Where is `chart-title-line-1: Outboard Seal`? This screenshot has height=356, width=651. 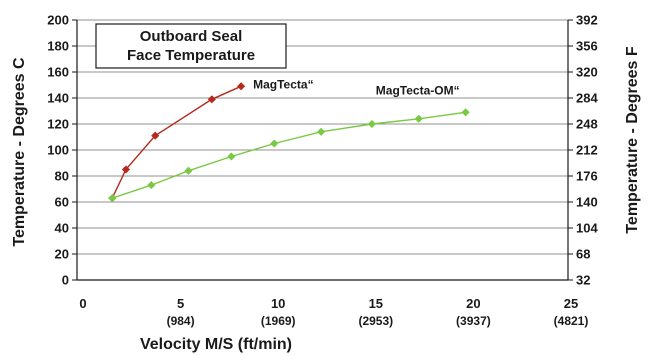 chart-title-line-1: Outboard Seal is located at coordinates (191, 36).